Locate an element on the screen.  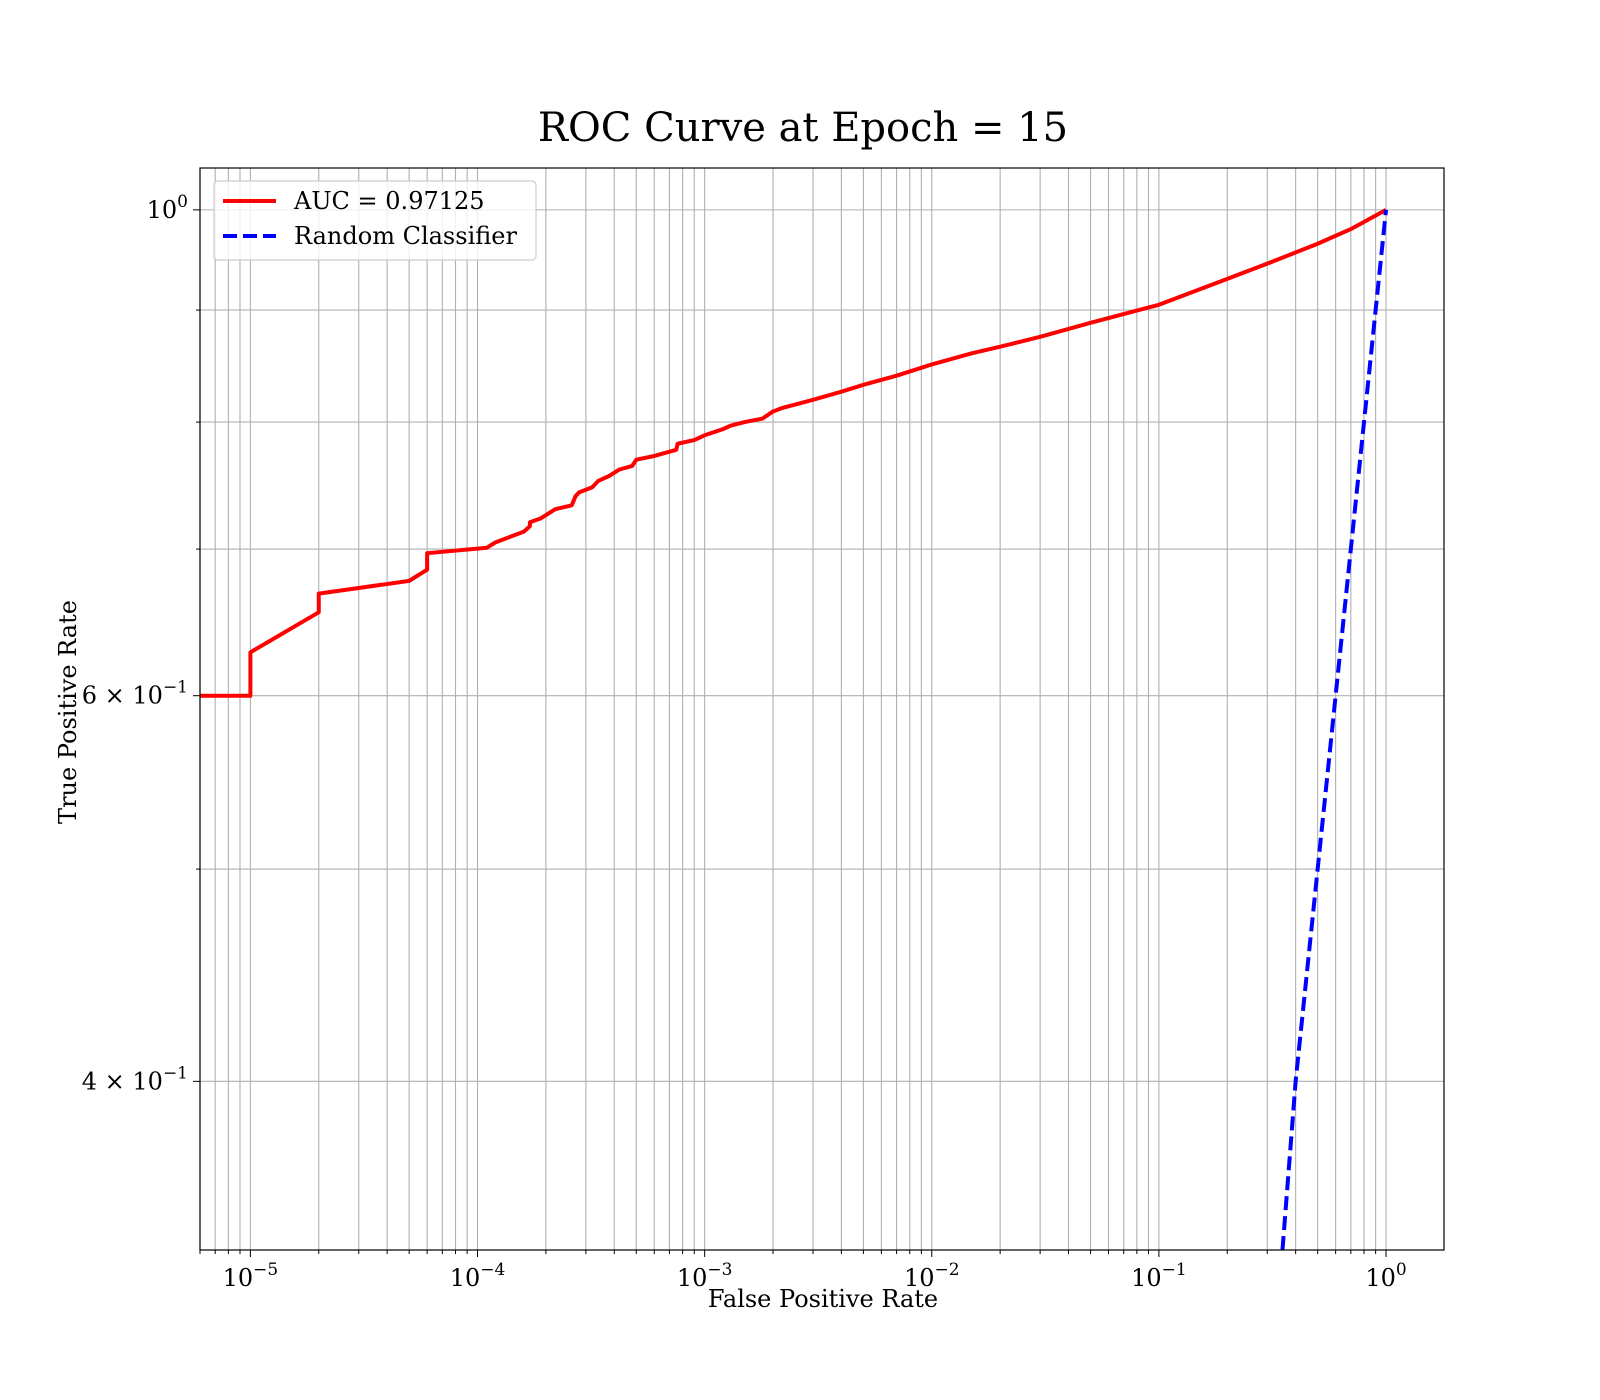
x-tick-label: 10⁻³ is located at coordinates (705, 1276).